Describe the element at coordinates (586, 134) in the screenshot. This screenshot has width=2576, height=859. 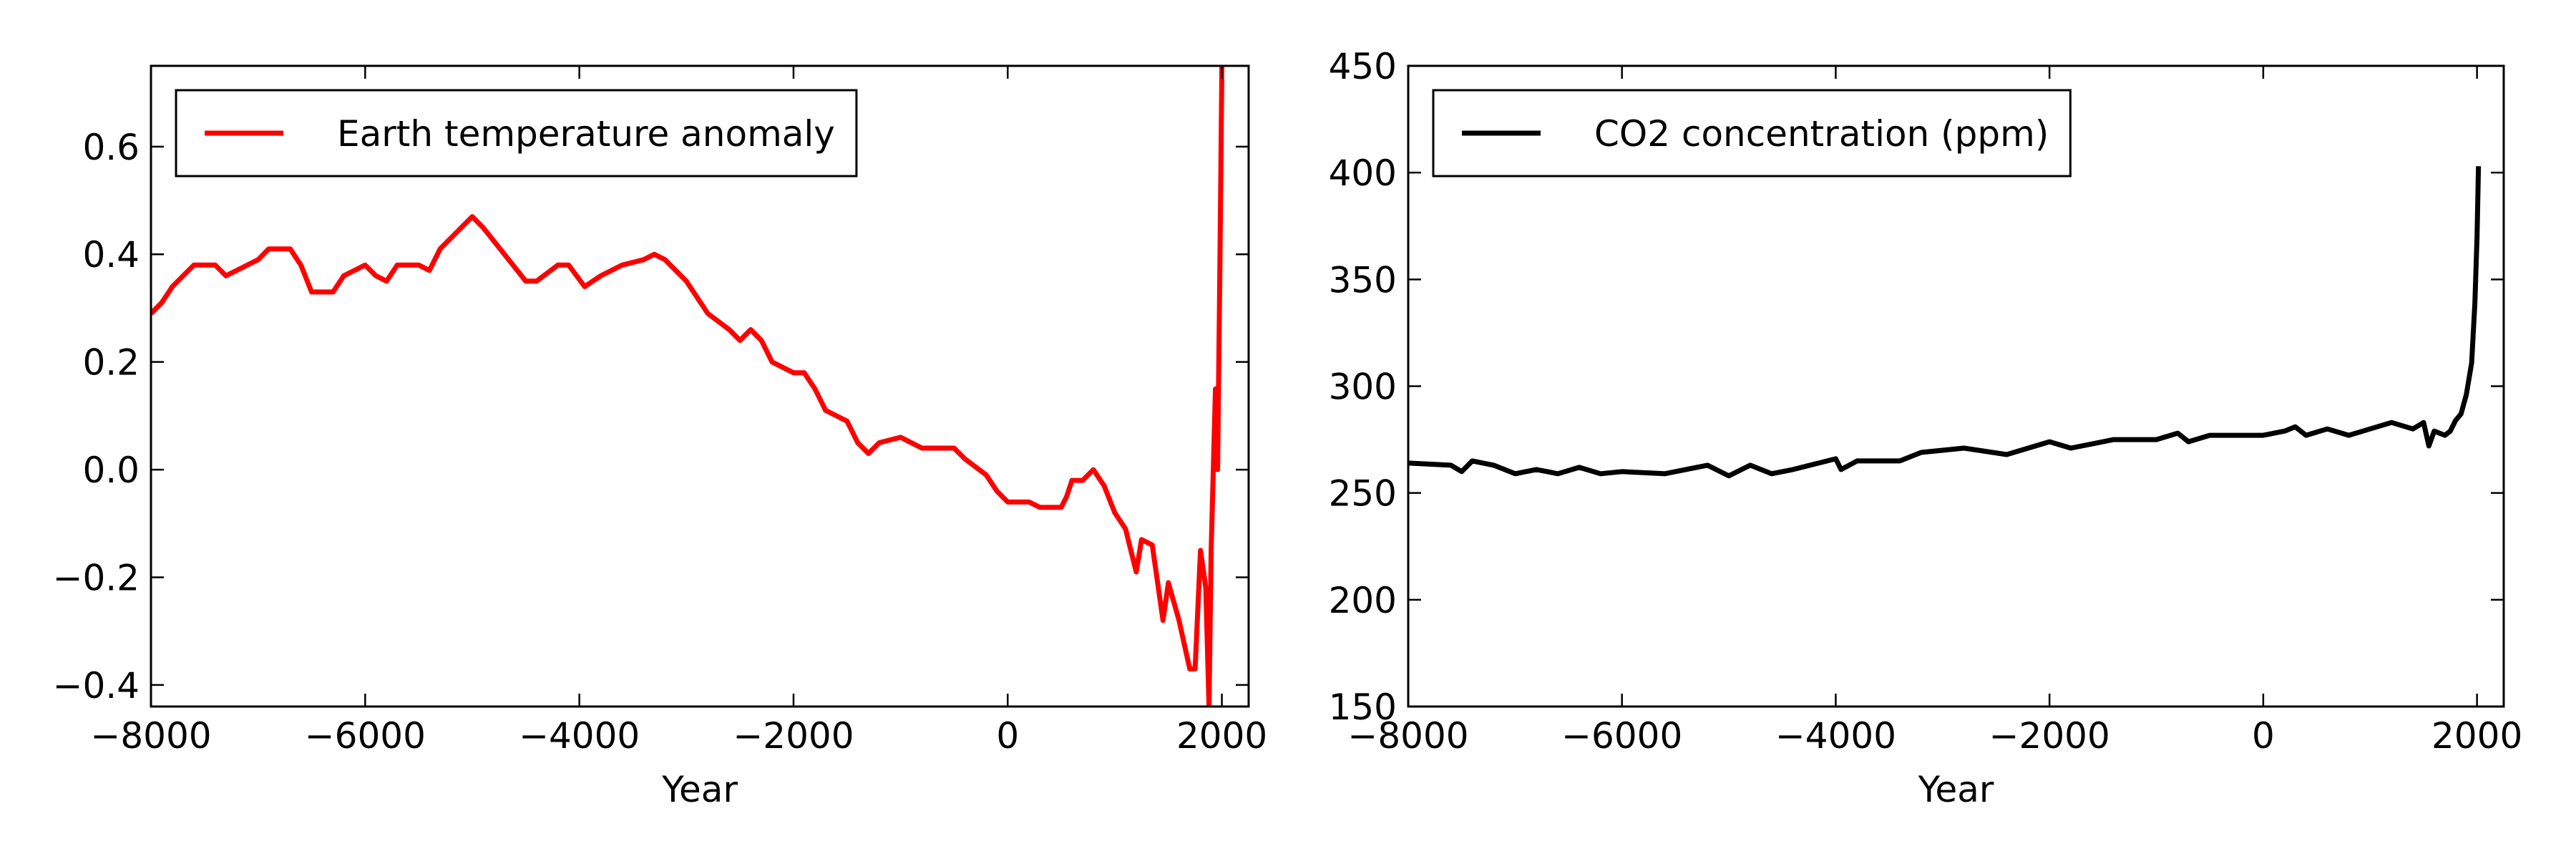
I see `legend-label: Earth temperature anomaly` at that location.